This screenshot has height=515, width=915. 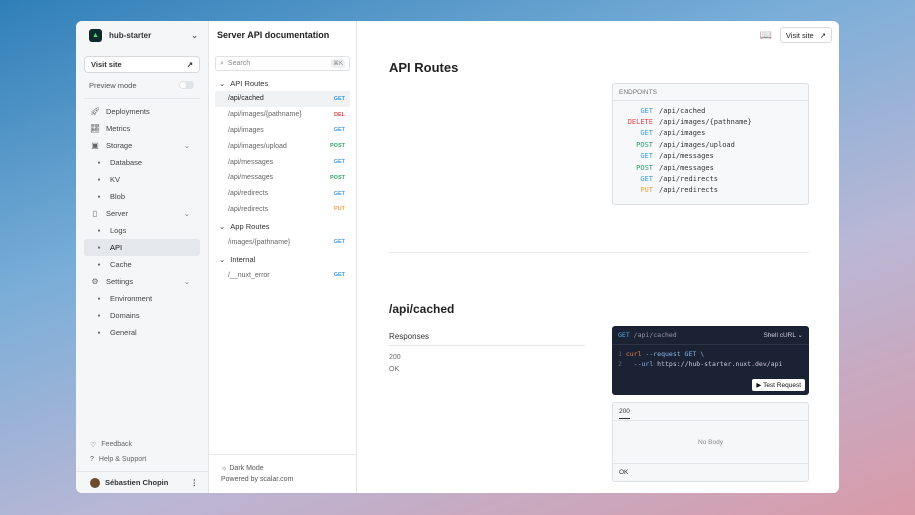 What do you see at coordinates (282, 210) in the screenshot?
I see `nav-route: /api/redirects PUT` at bounding box center [282, 210].